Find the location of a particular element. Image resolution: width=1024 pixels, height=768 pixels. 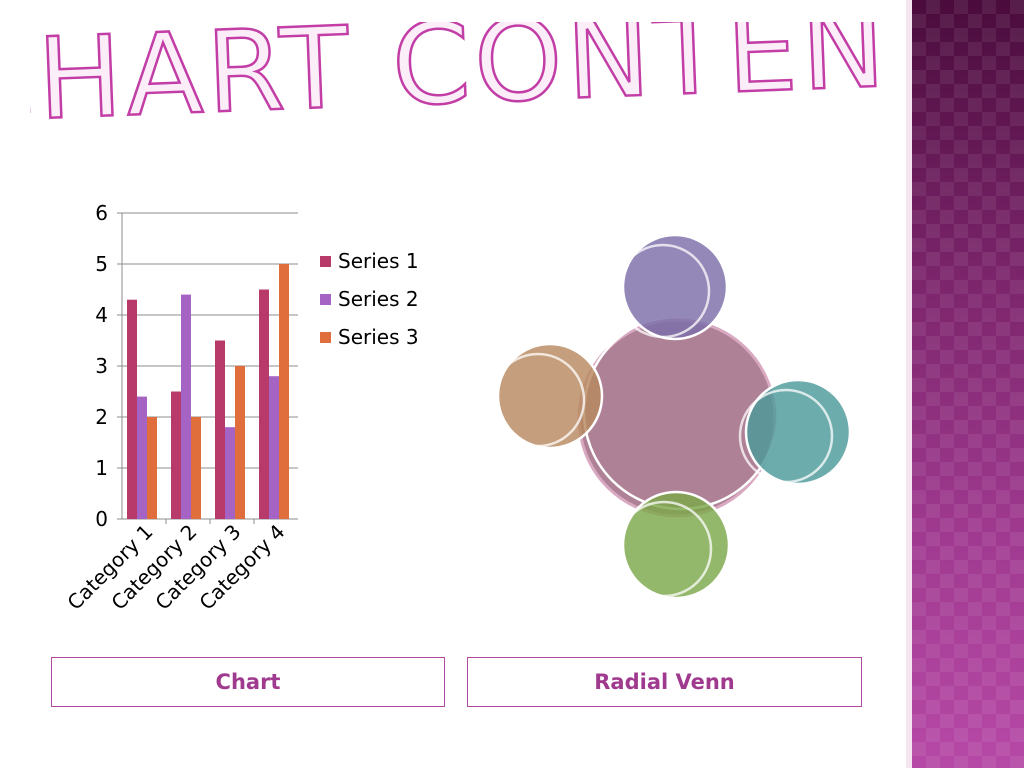

y-tick-label: 4 is located at coordinates (101, 315).